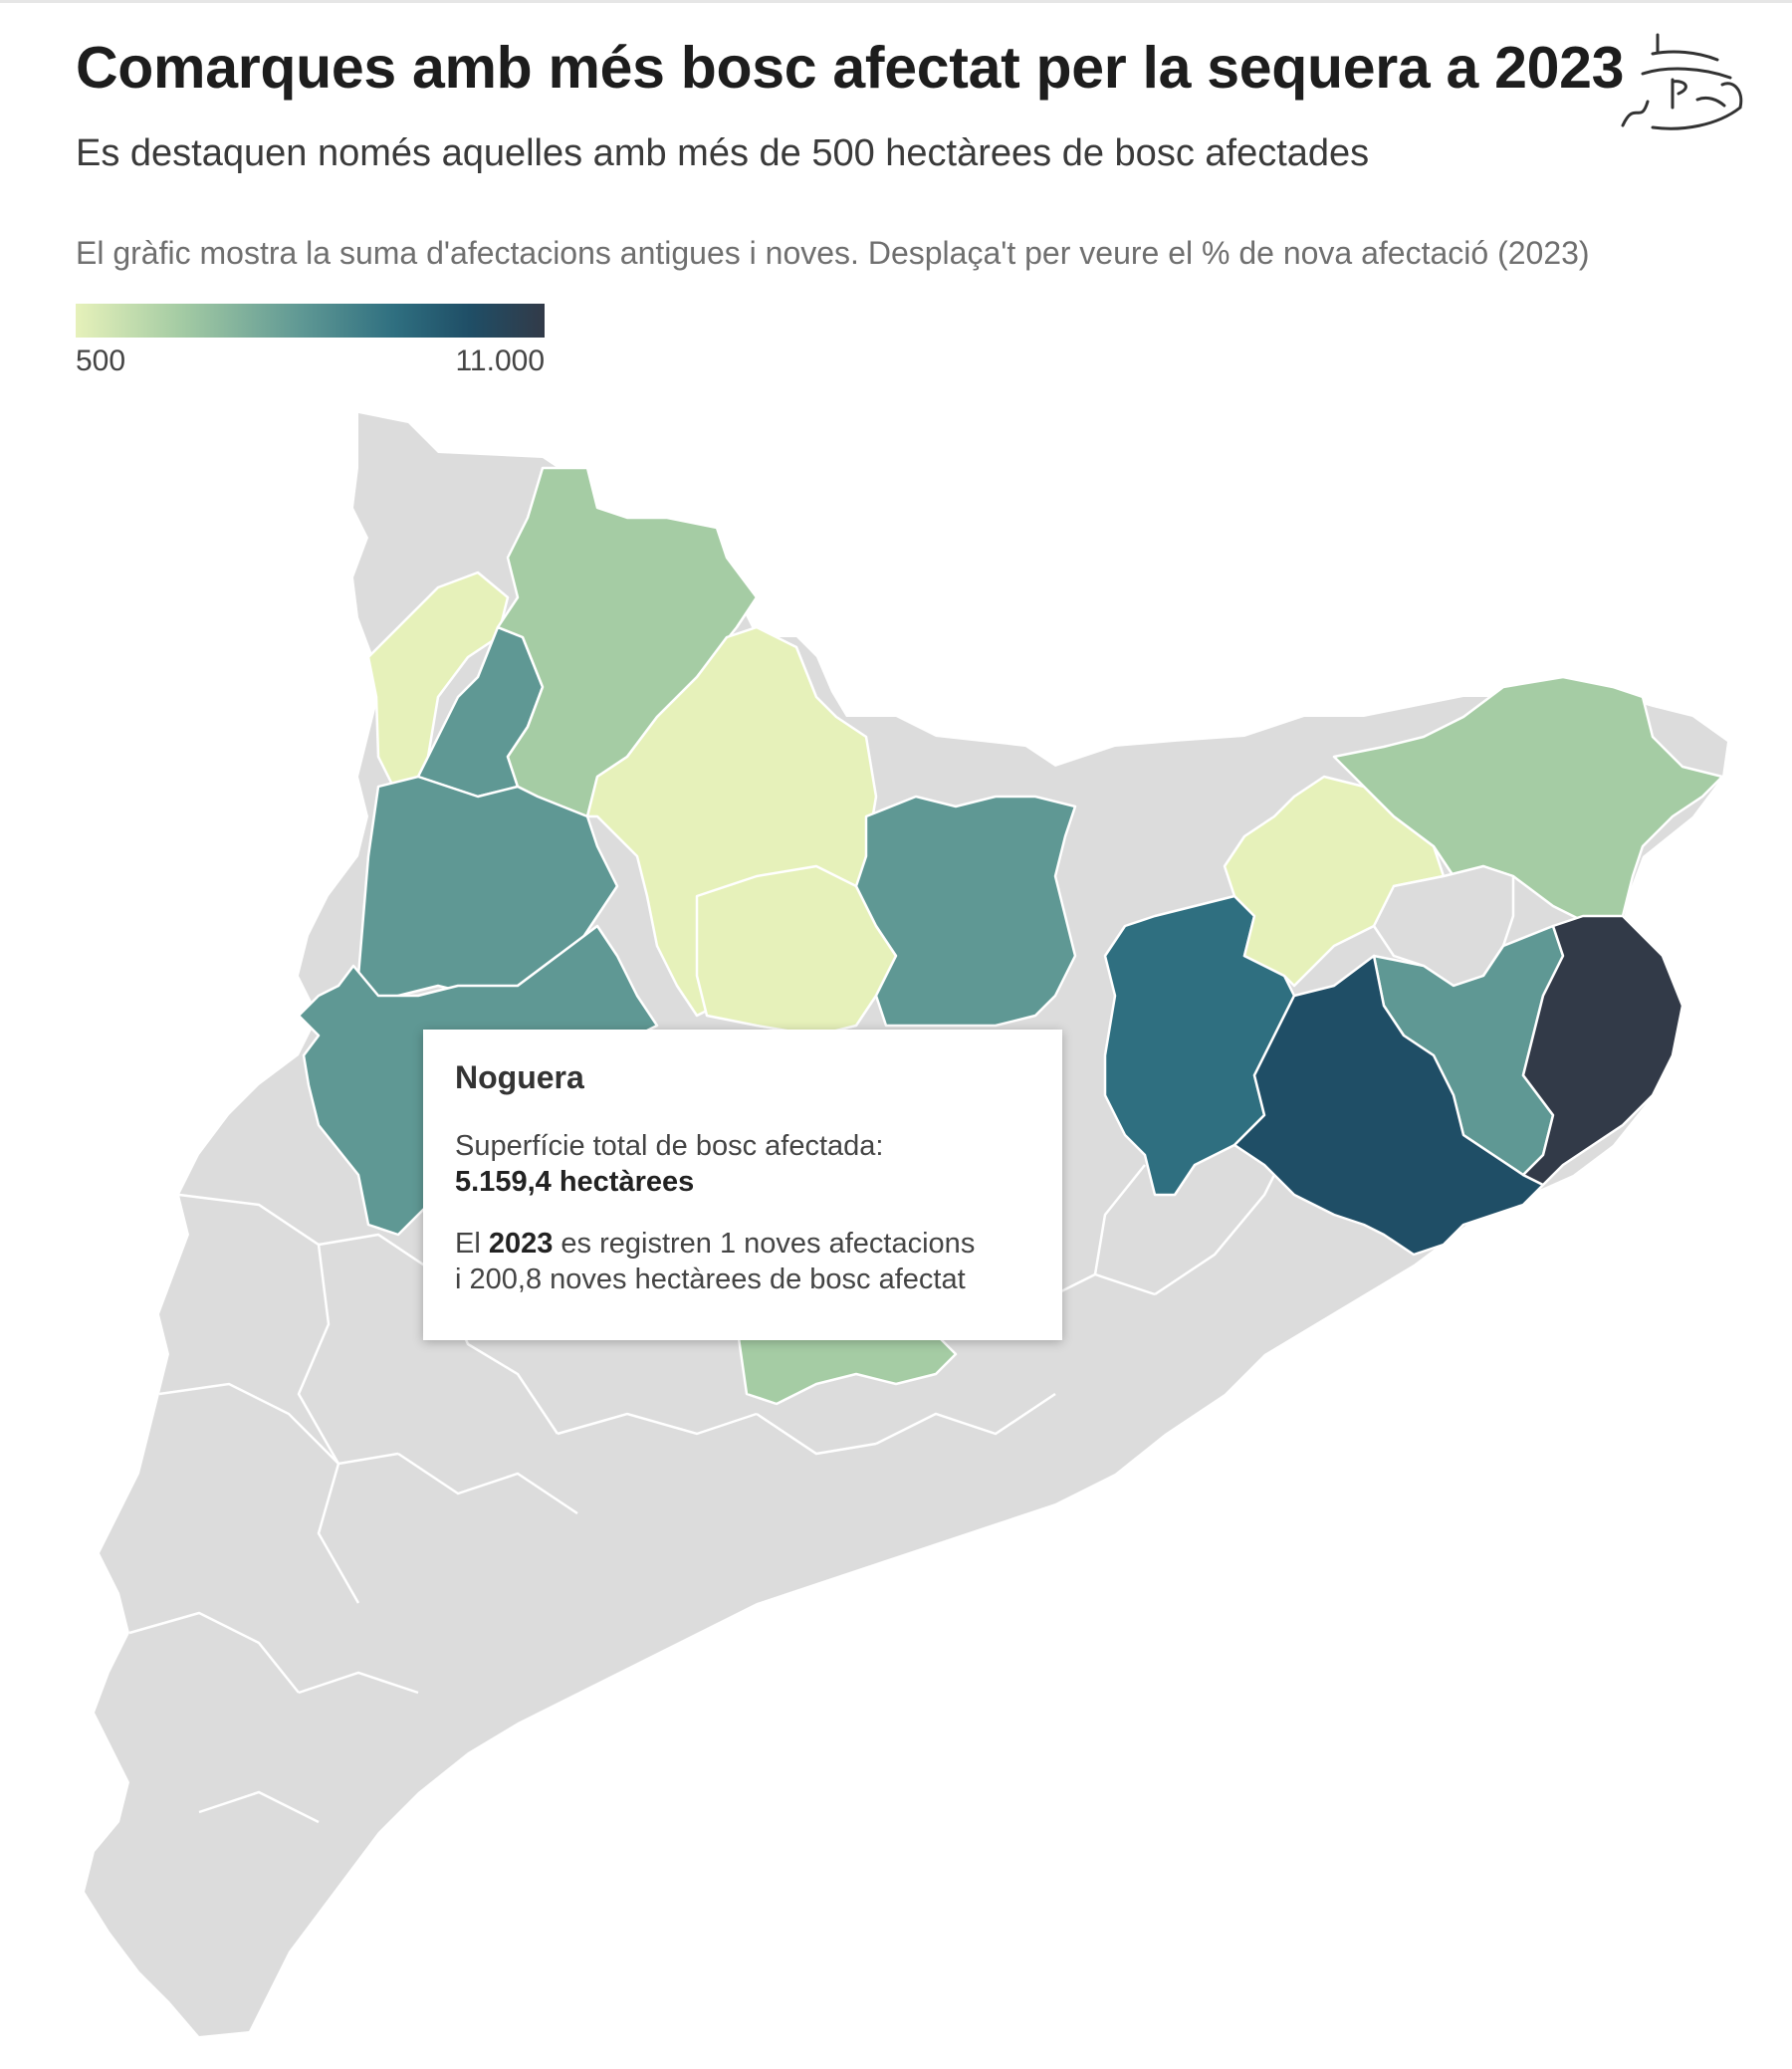  Describe the element at coordinates (1388, 1105) in the screenshot. I see `region-selva` at that location.